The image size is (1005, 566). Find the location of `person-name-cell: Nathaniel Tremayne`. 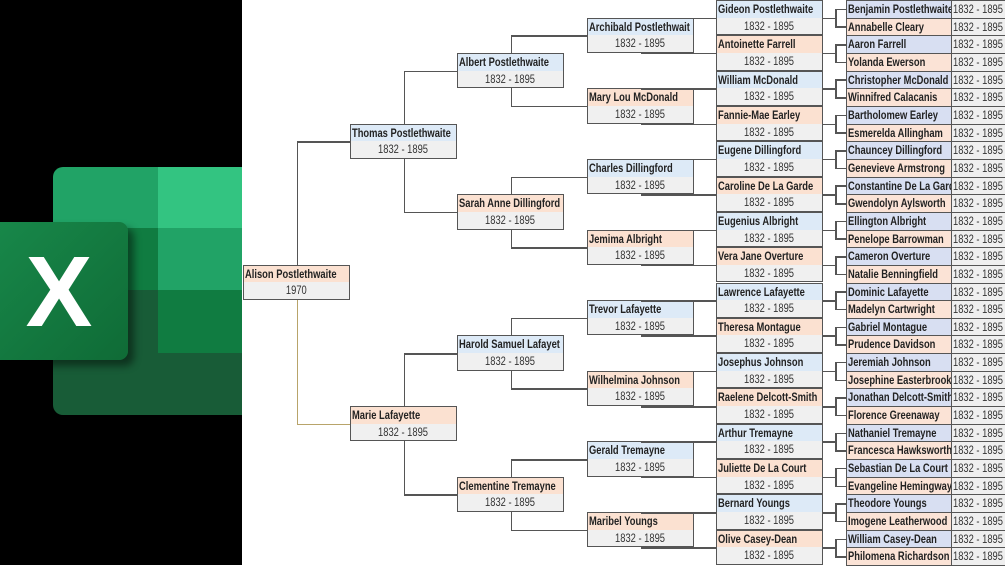

person-name-cell: Nathaniel Tremayne is located at coordinates (899, 433).